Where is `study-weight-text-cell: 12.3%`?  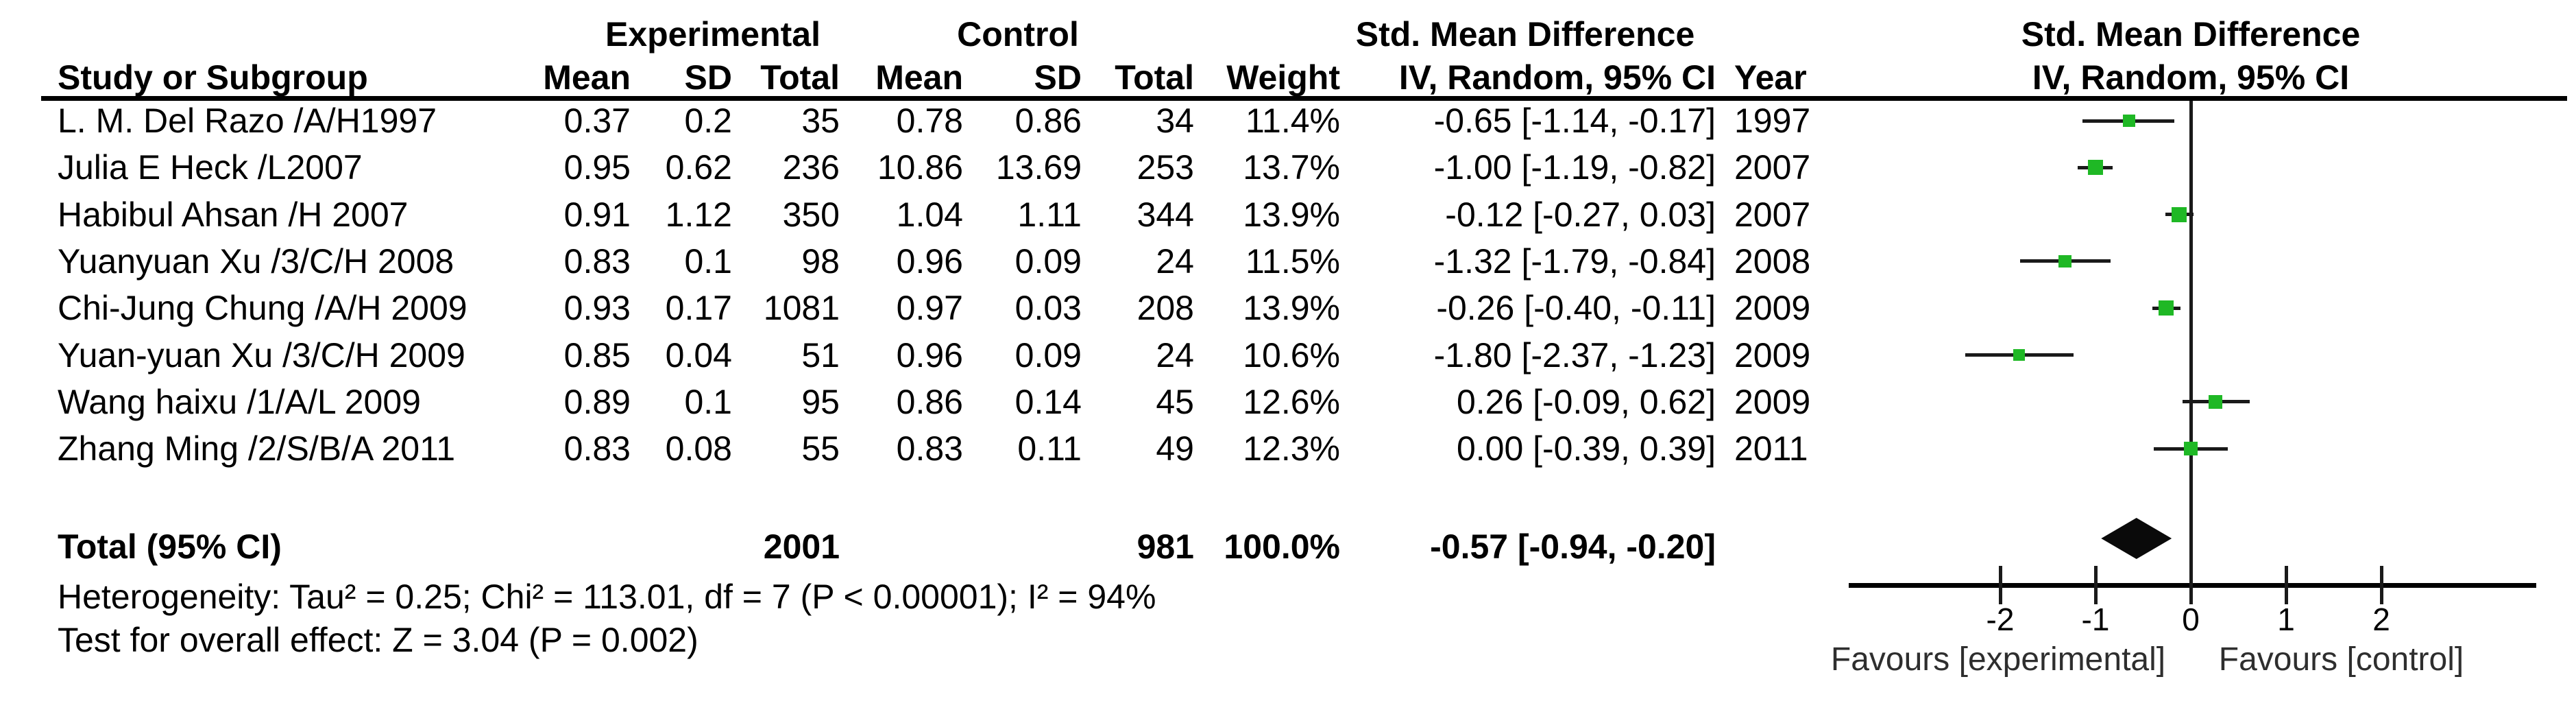 study-weight-text-cell: 12.3% is located at coordinates (1291, 449).